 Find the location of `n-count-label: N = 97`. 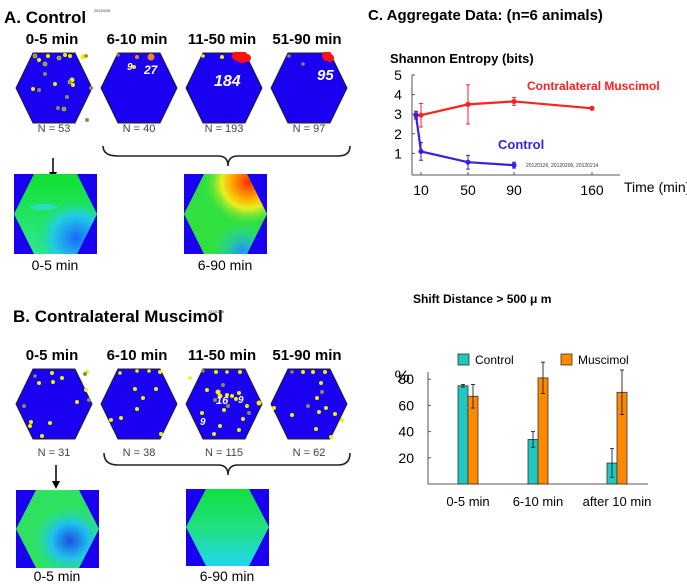

n-count-label: N = 97 is located at coordinates (309, 129).